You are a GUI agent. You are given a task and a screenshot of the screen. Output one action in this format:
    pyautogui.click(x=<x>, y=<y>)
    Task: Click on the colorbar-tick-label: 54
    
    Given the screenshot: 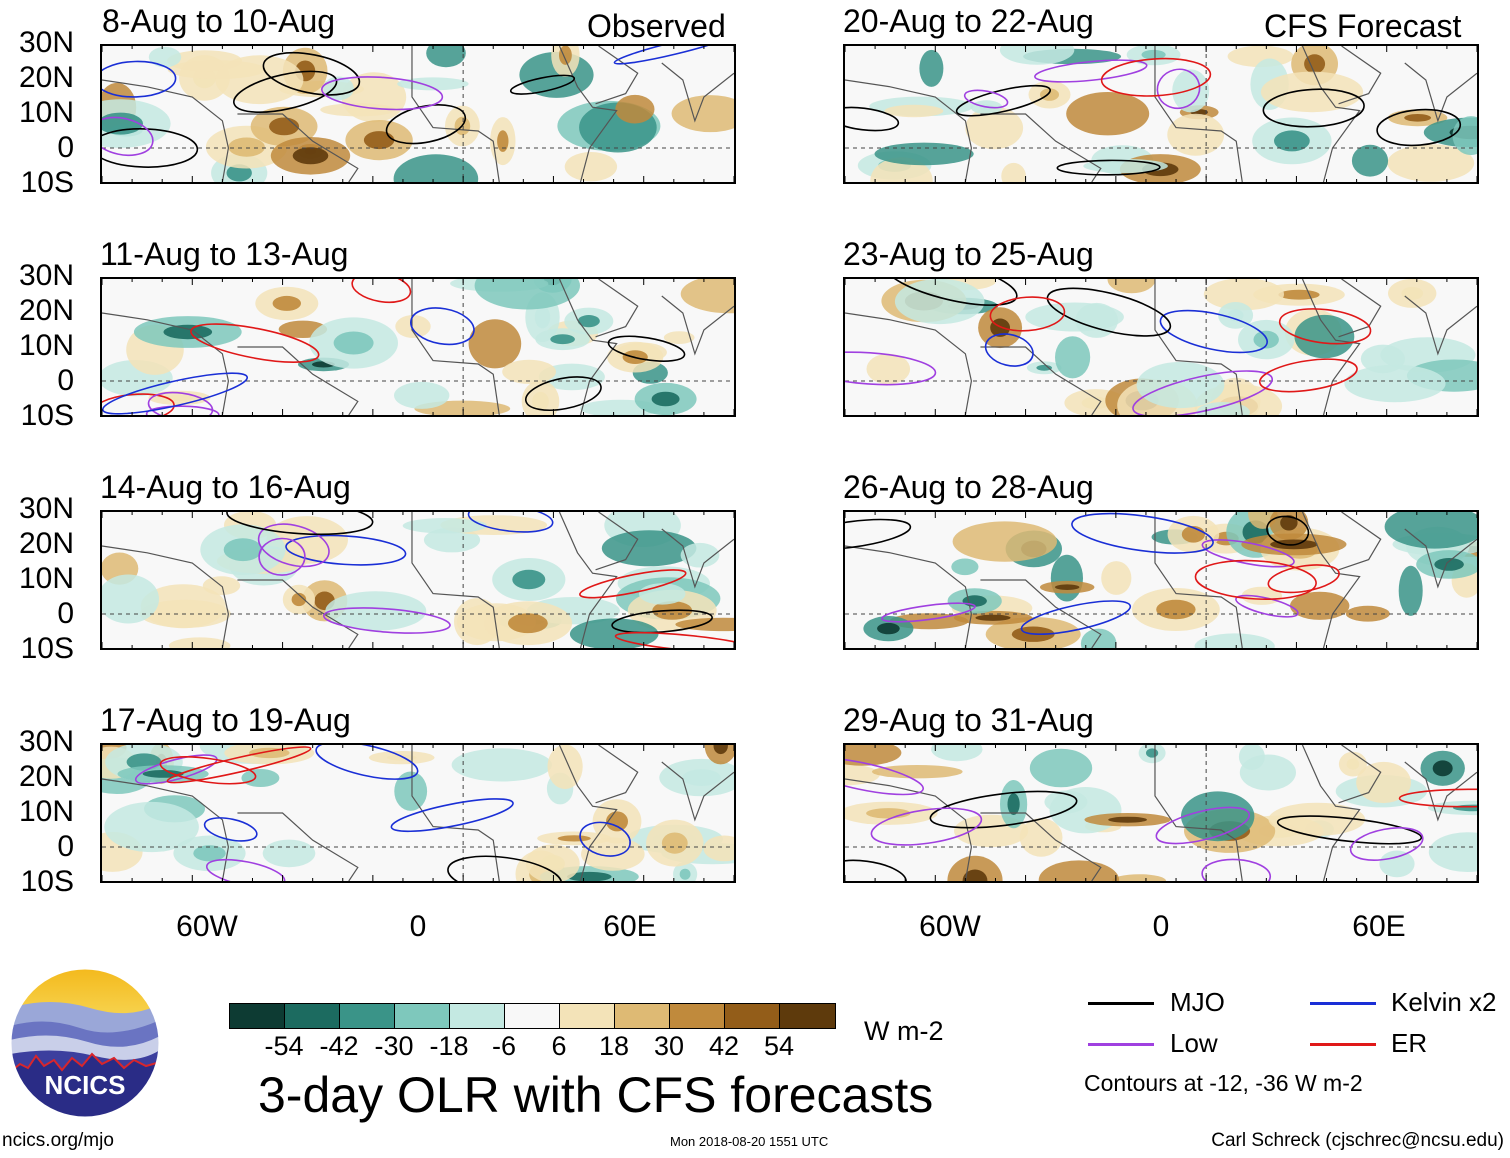 What is the action you would take?
    pyautogui.click(x=779, y=1046)
    